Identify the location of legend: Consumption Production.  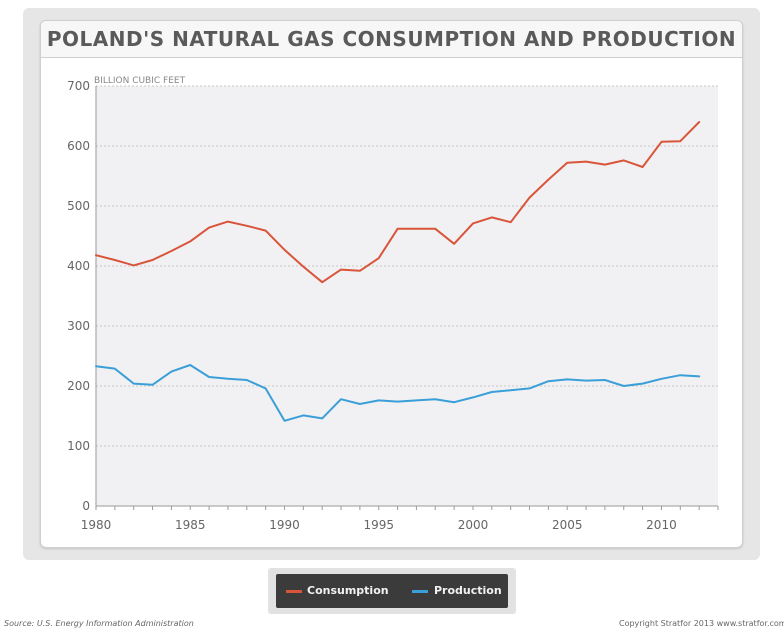
(392, 591).